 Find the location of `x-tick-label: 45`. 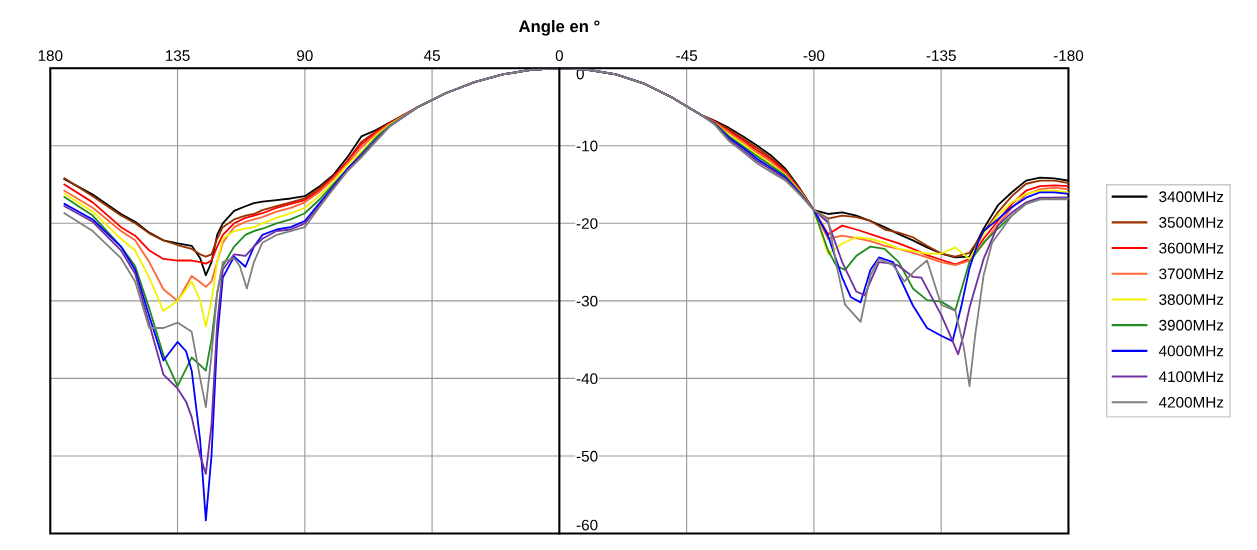

x-tick-label: 45 is located at coordinates (431, 56).